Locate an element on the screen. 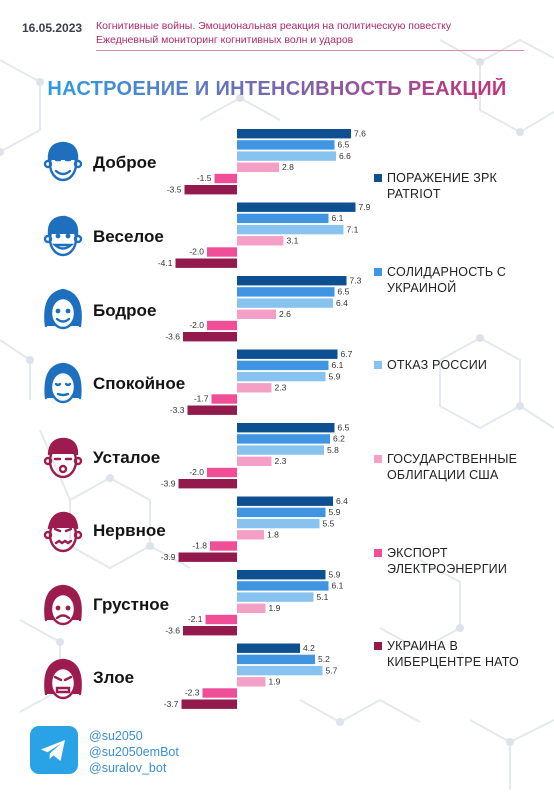 Image resolution: width=554 pixels, height=800 pixels. data-label: 5.7 is located at coordinates (332, 670).